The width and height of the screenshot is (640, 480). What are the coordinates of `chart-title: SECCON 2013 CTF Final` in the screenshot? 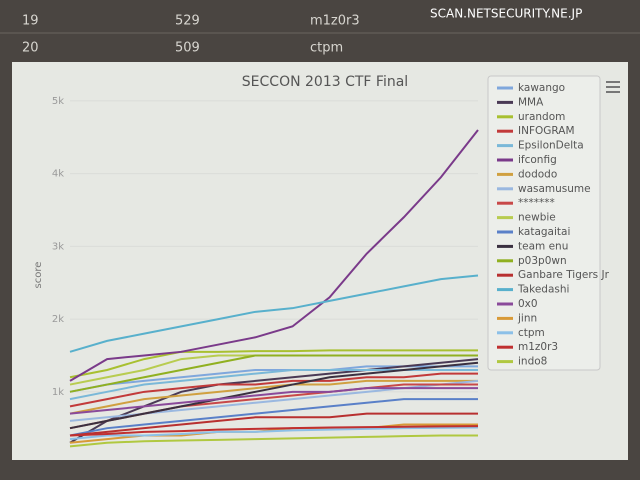 It's located at (325, 82).